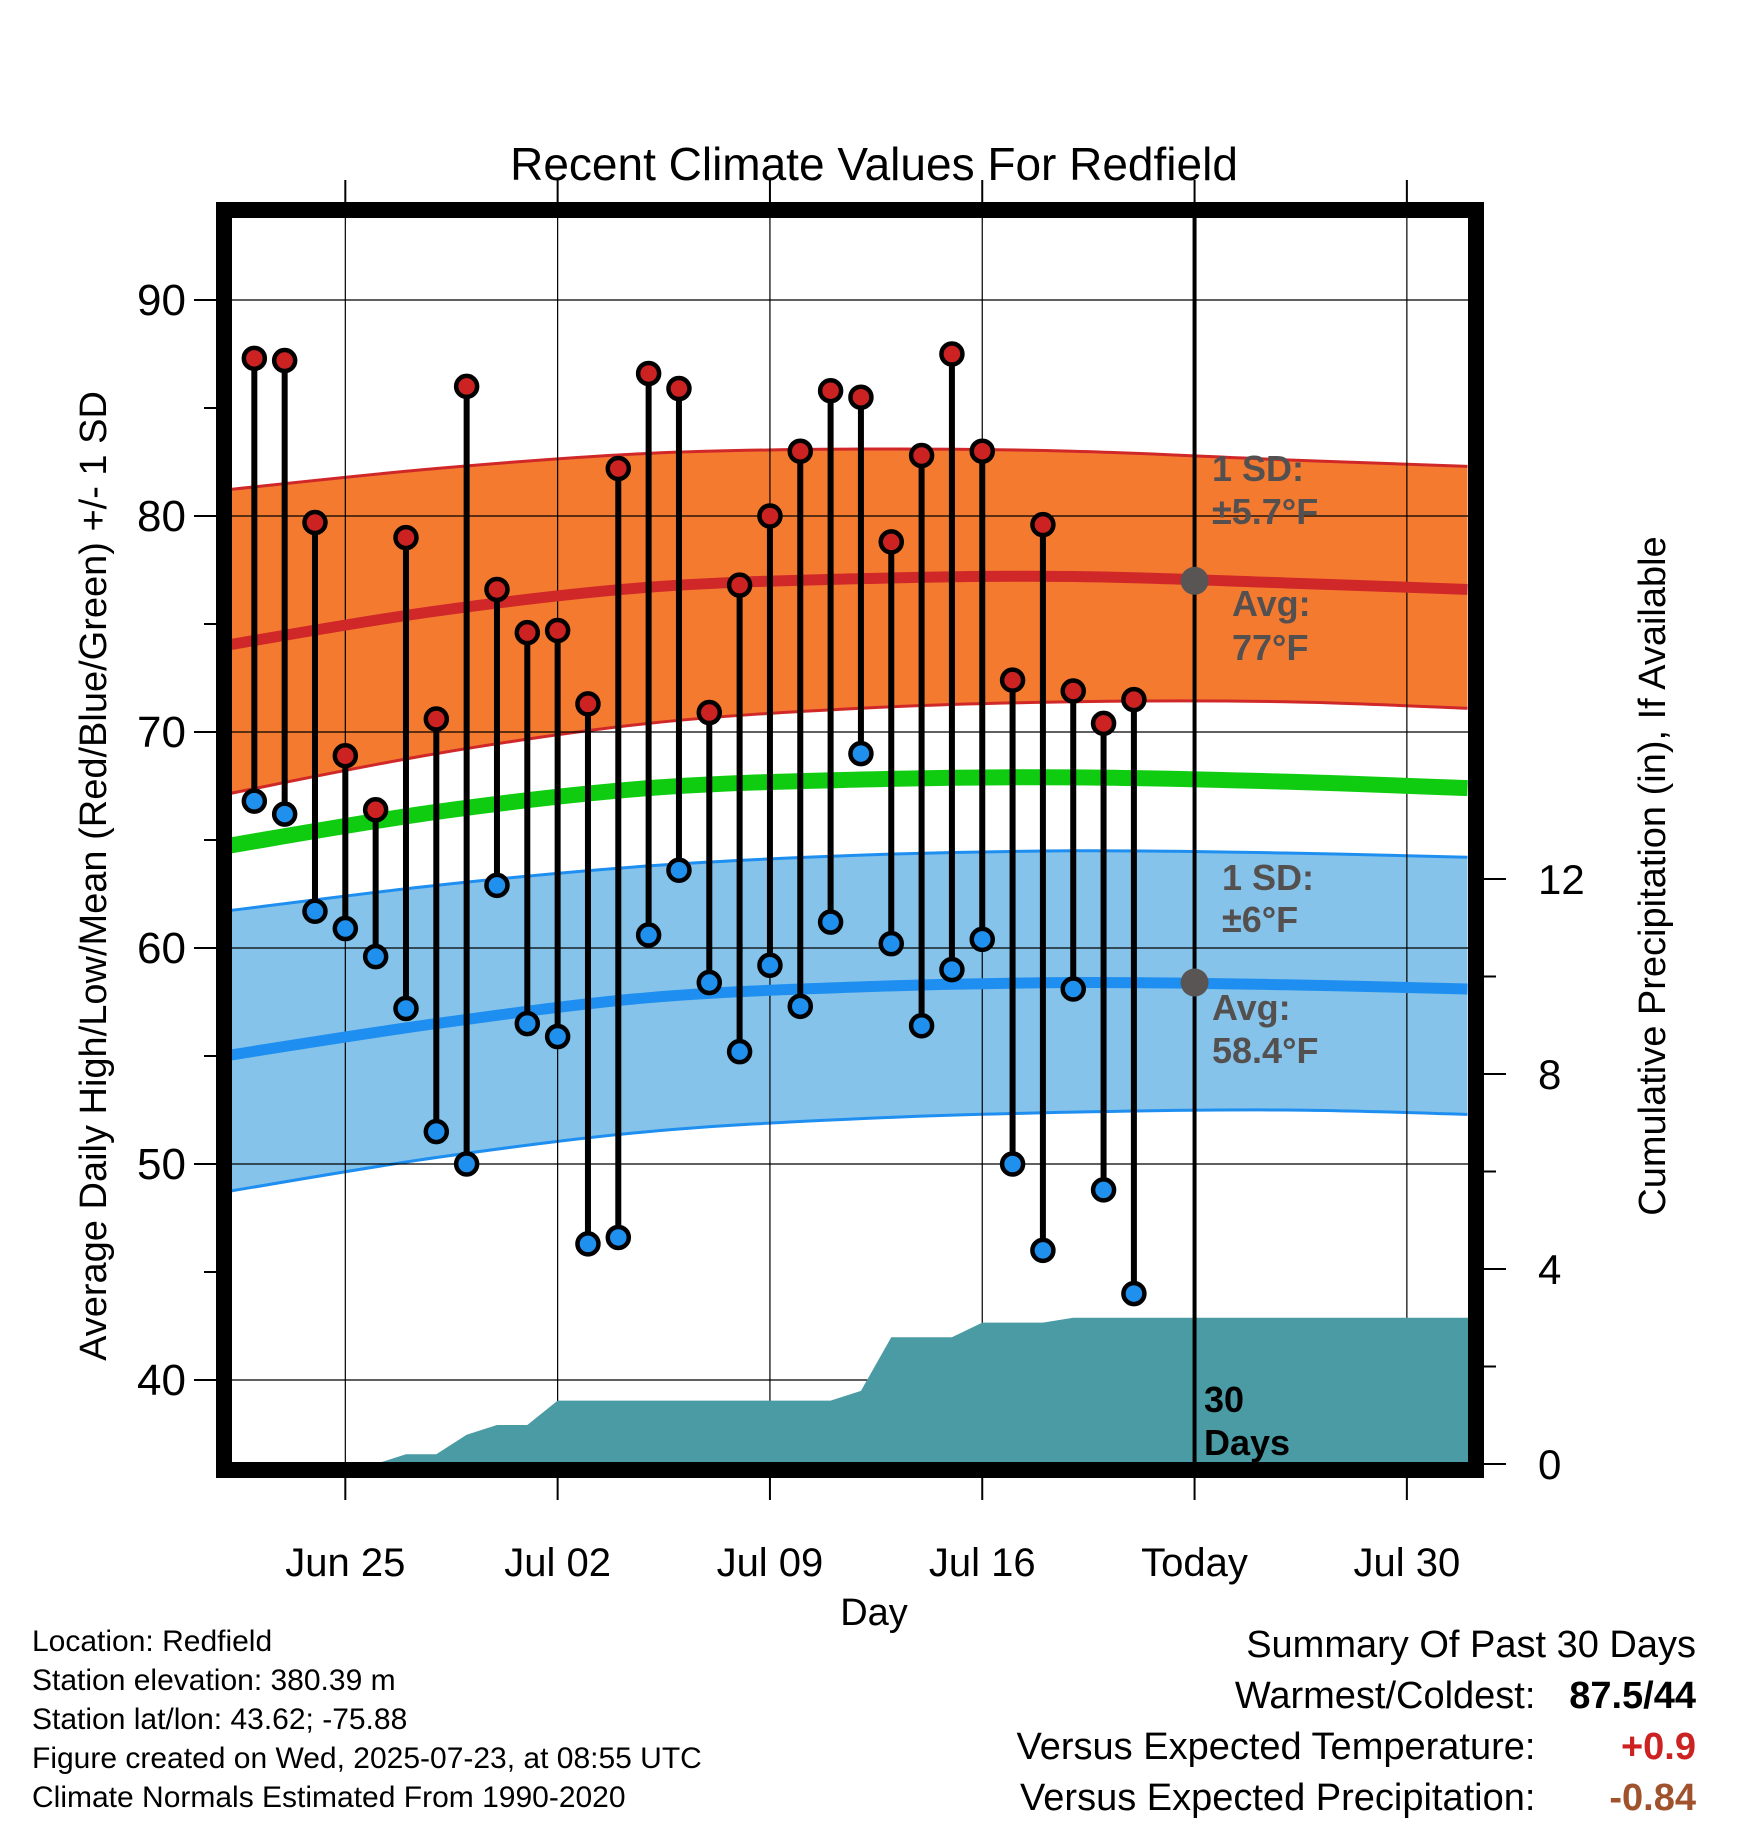 Image resolution: width=1748 pixels, height=1828 pixels. I want to click on precip-label: Versus Expected Precipitation:, so click(1278, 1798).